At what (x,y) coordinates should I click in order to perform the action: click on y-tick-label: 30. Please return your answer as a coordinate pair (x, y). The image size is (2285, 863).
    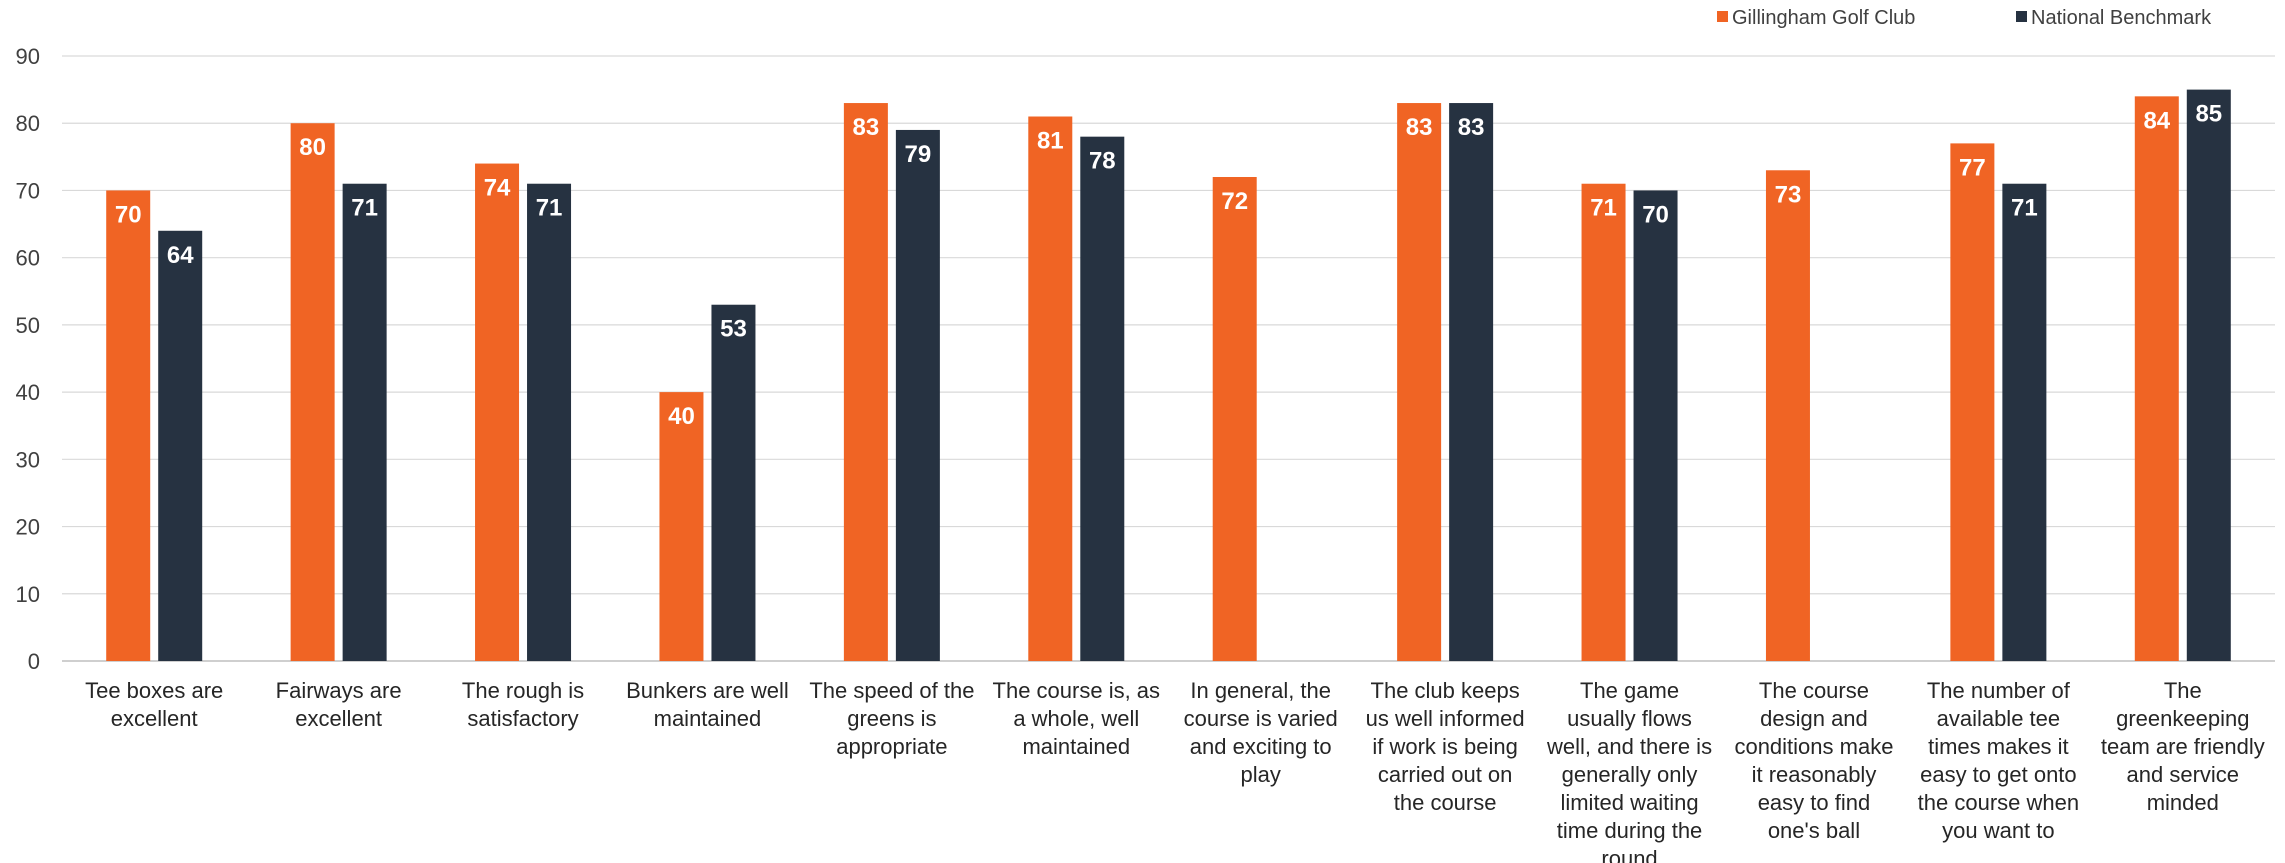
    Looking at the image, I should click on (28, 459).